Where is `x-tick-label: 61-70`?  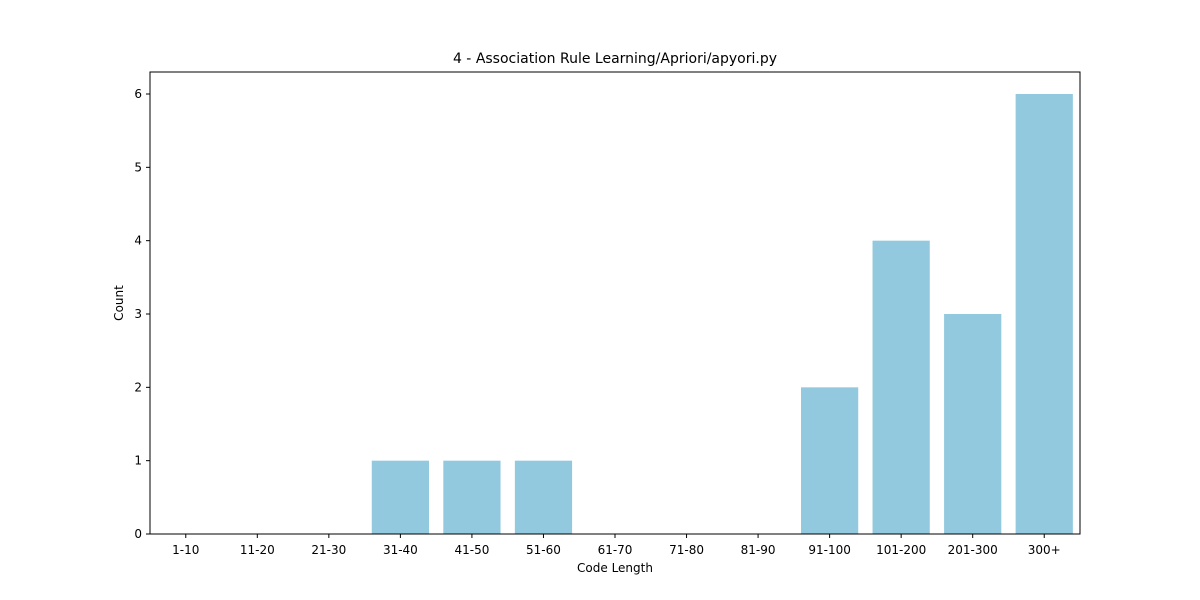
x-tick-label: 61-70 is located at coordinates (615, 550).